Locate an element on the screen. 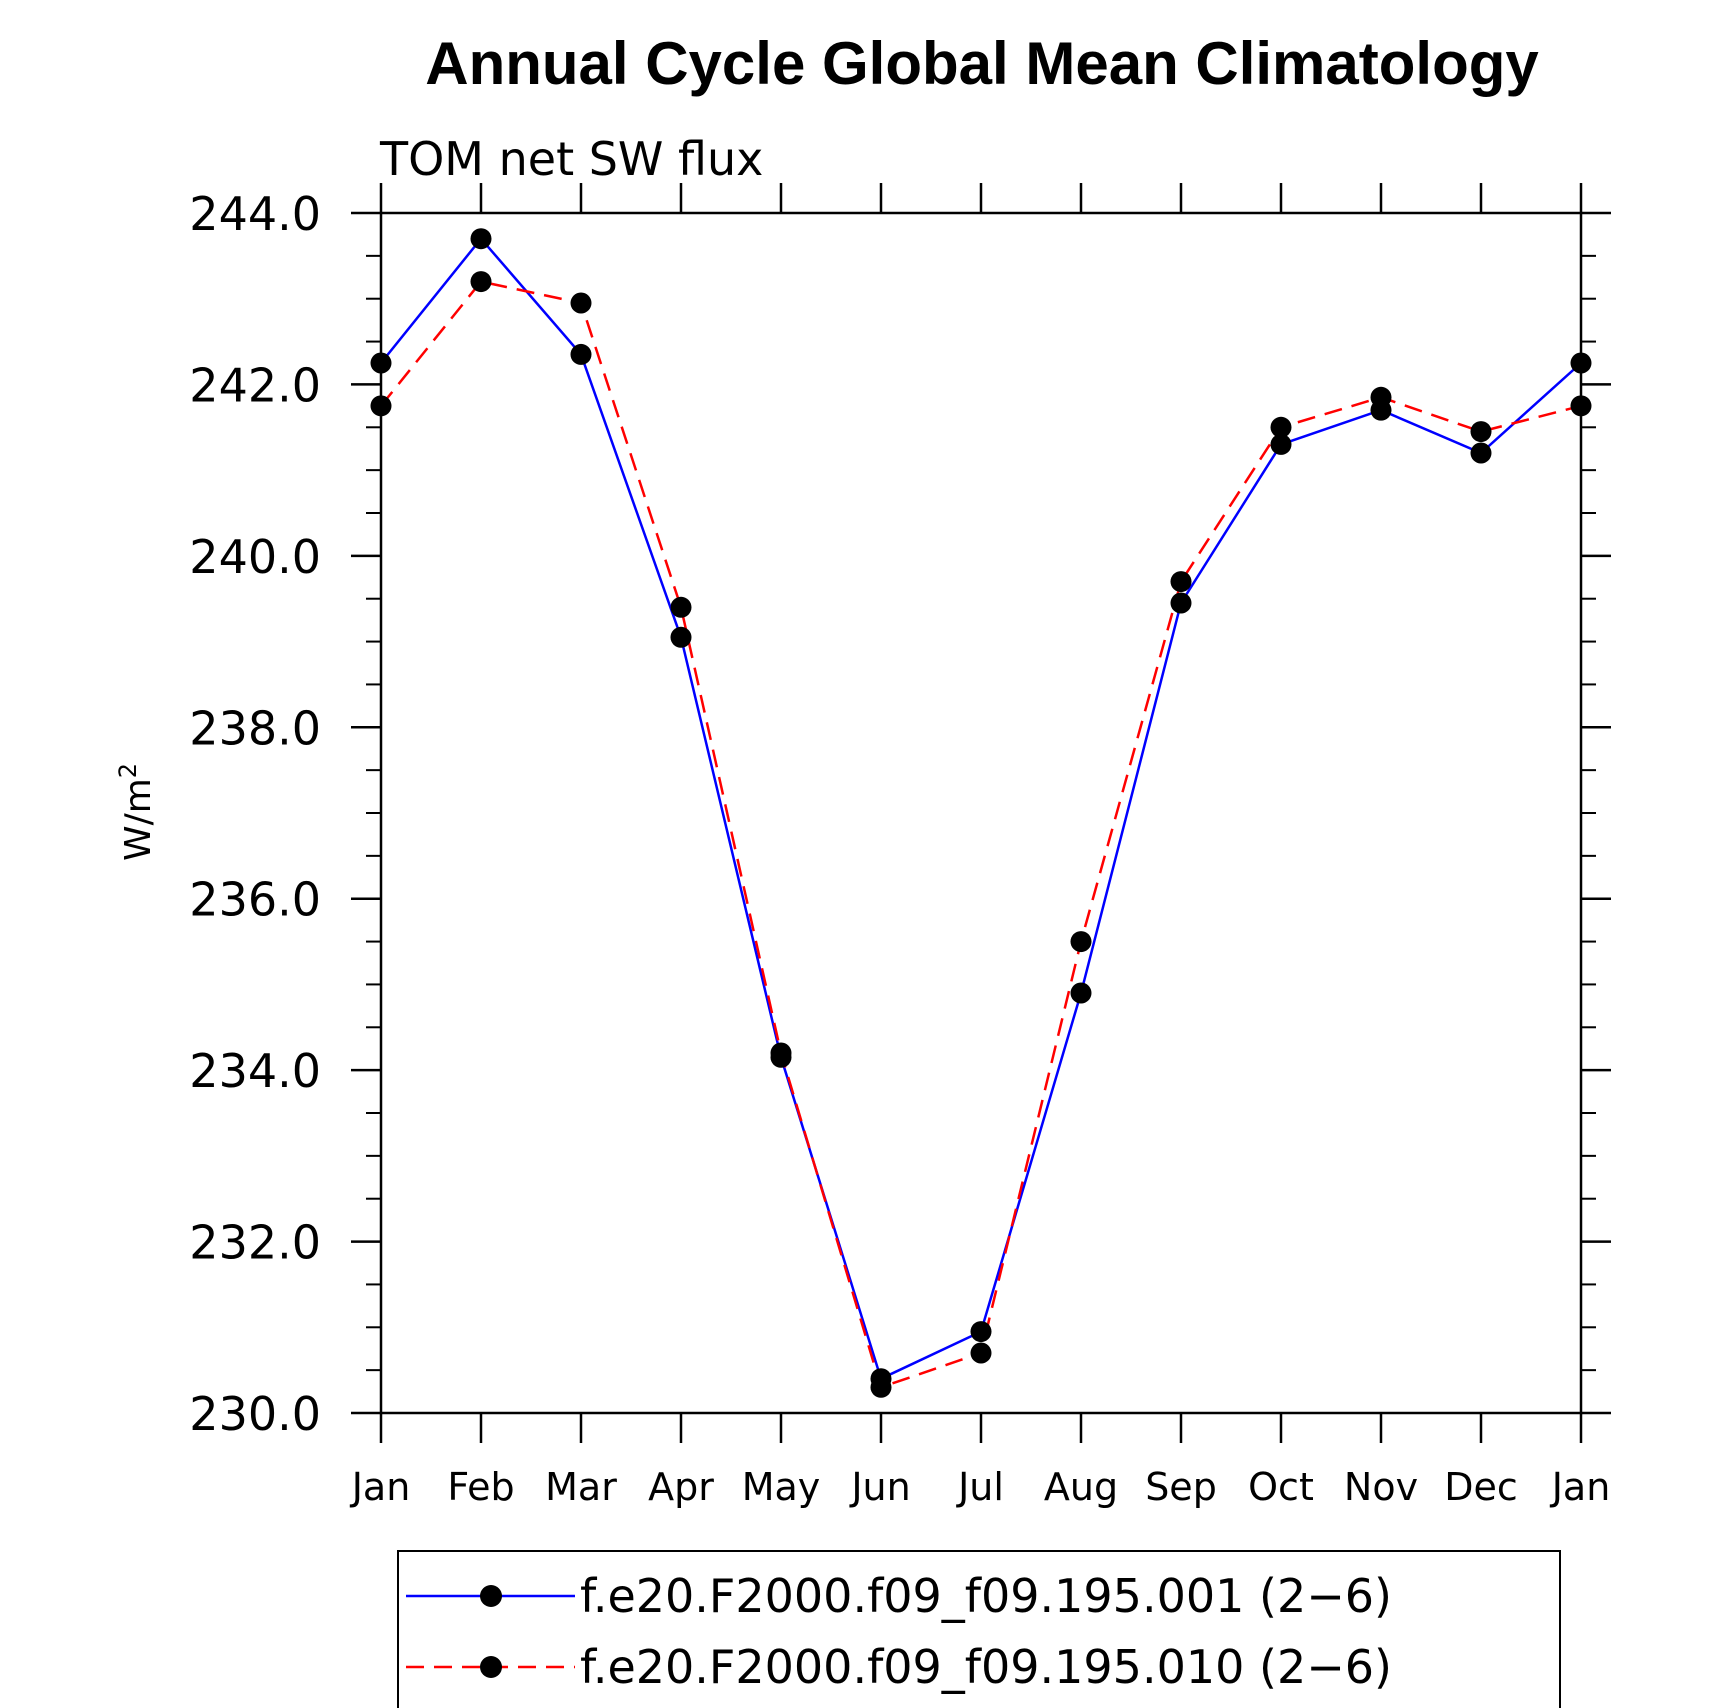 Image resolution: width=1710 pixels, height=1708 pixels. x-tick-label: Apr is located at coordinates (681, 1487).